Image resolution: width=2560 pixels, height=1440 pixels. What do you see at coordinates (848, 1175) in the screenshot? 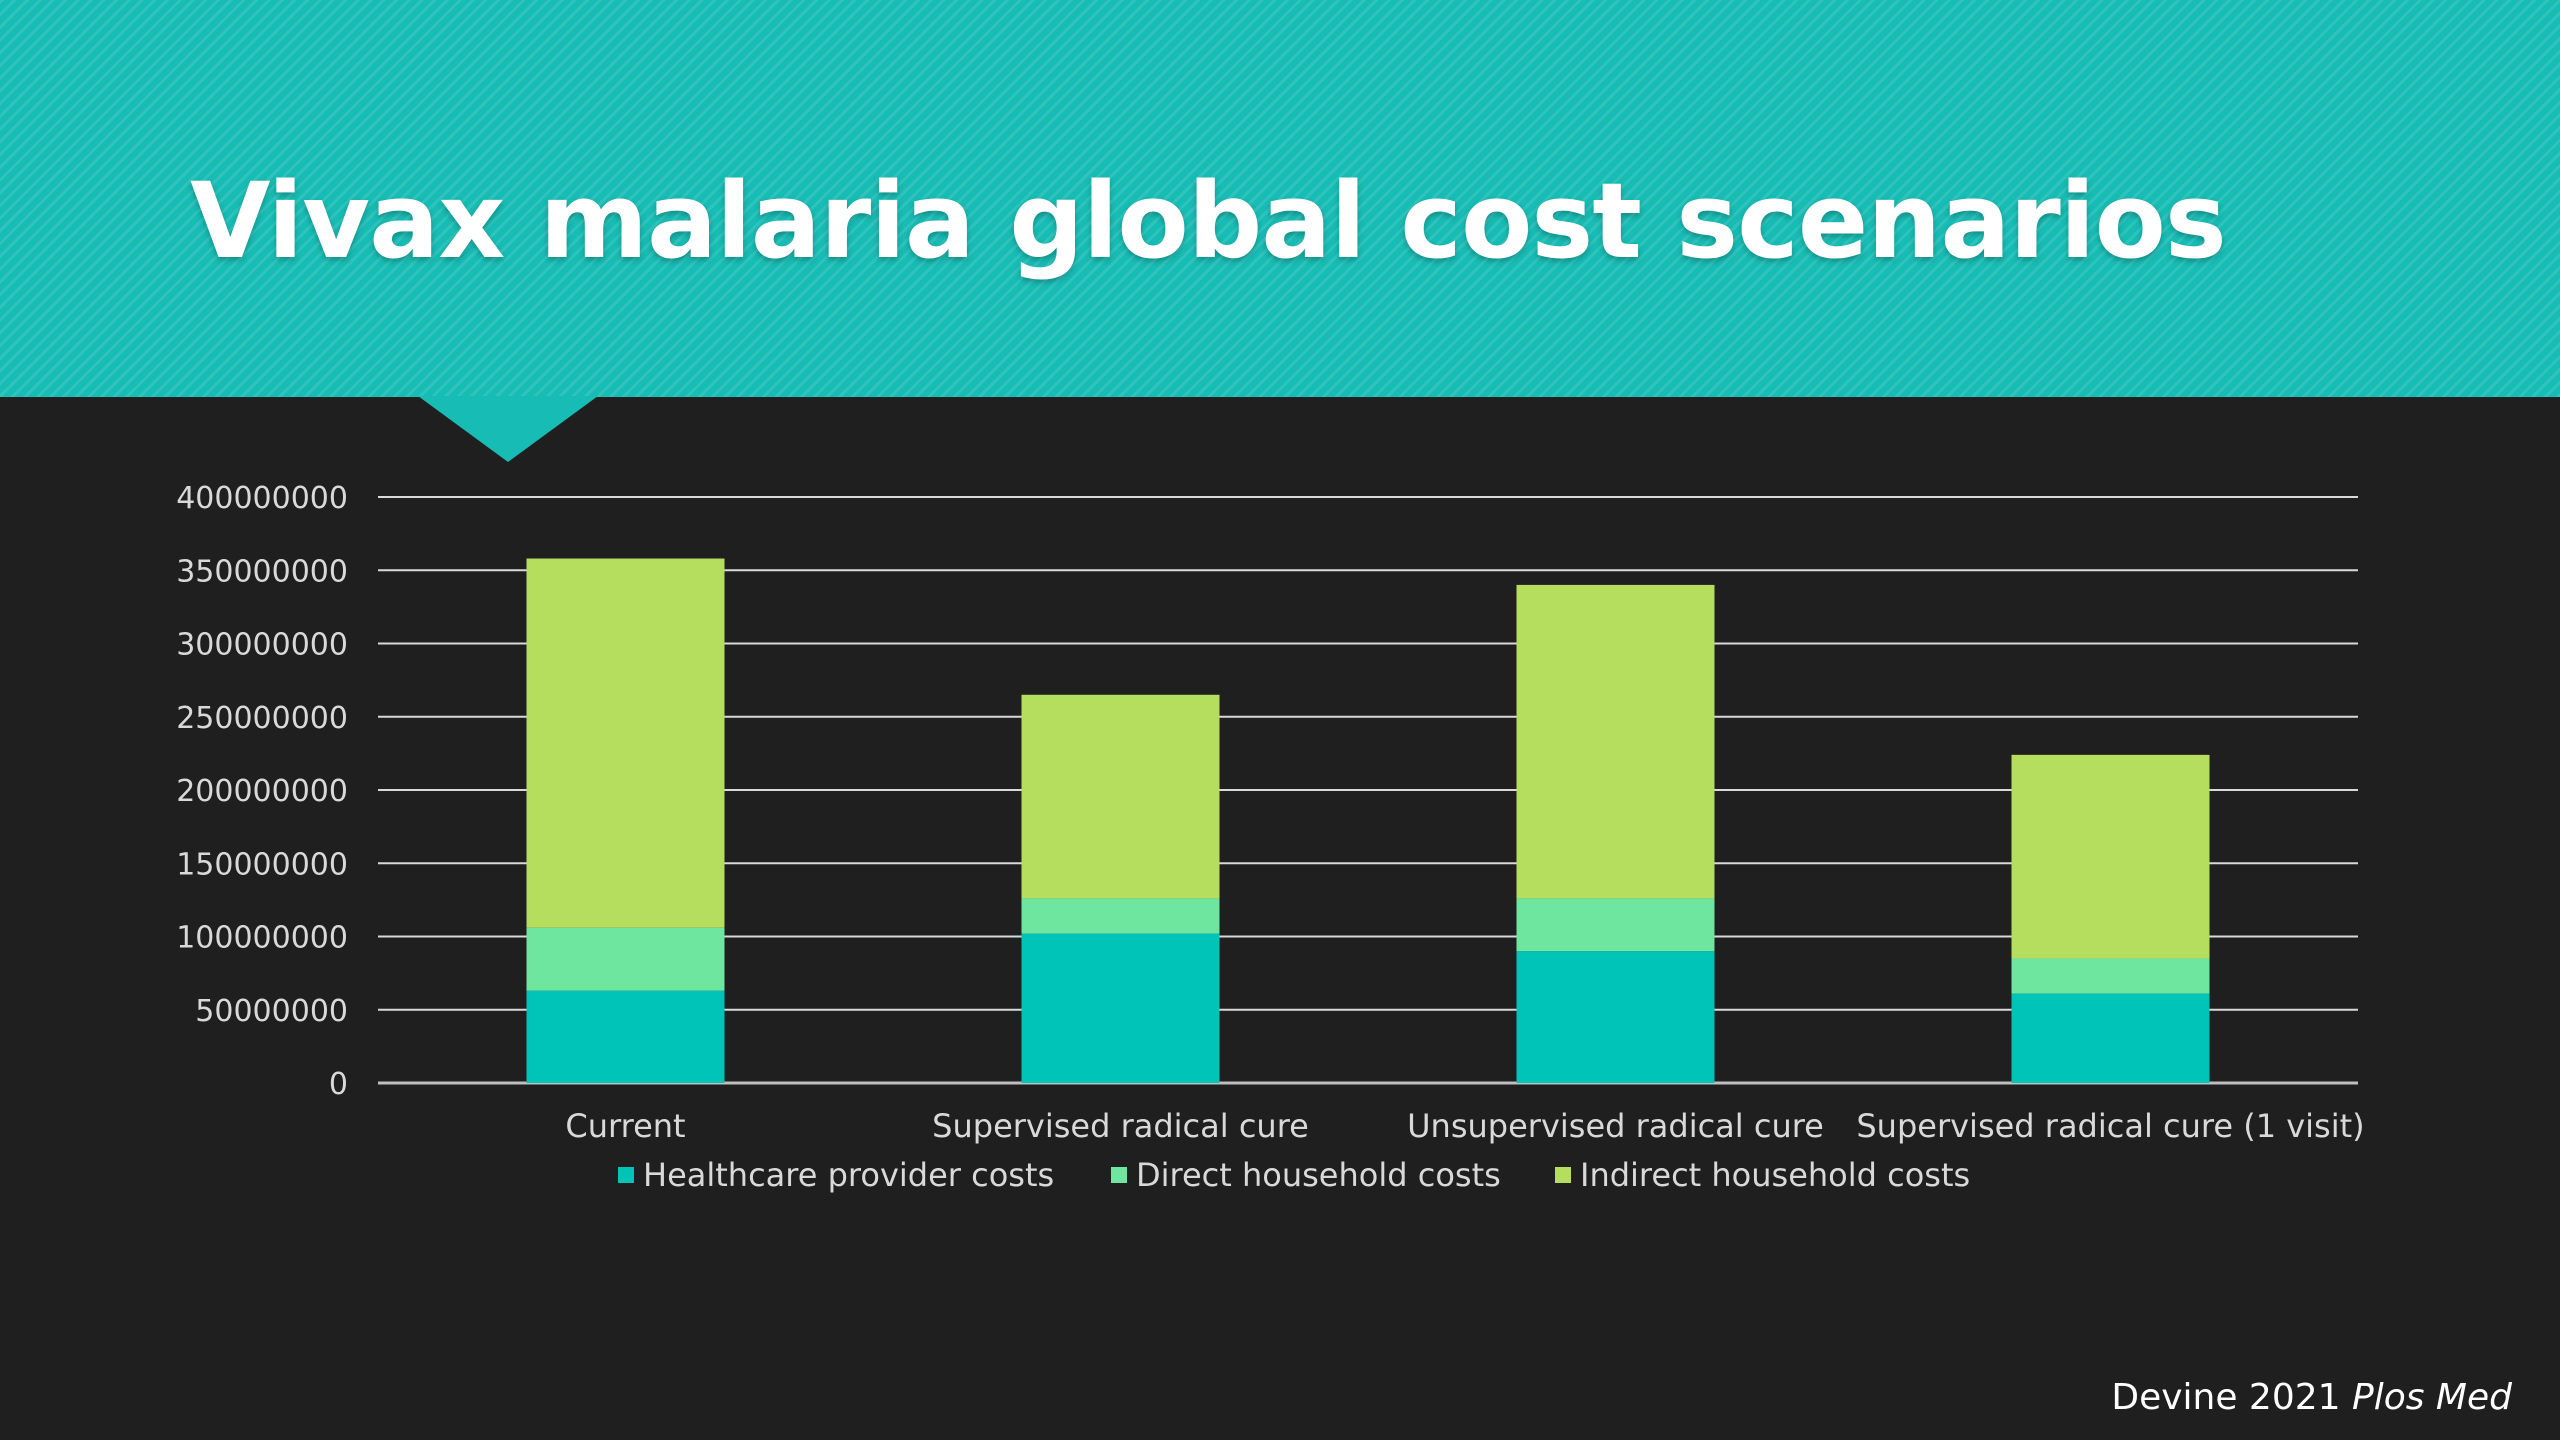
I see `legend-label: Healthcare provider costs` at bounding box center [848, 1175].